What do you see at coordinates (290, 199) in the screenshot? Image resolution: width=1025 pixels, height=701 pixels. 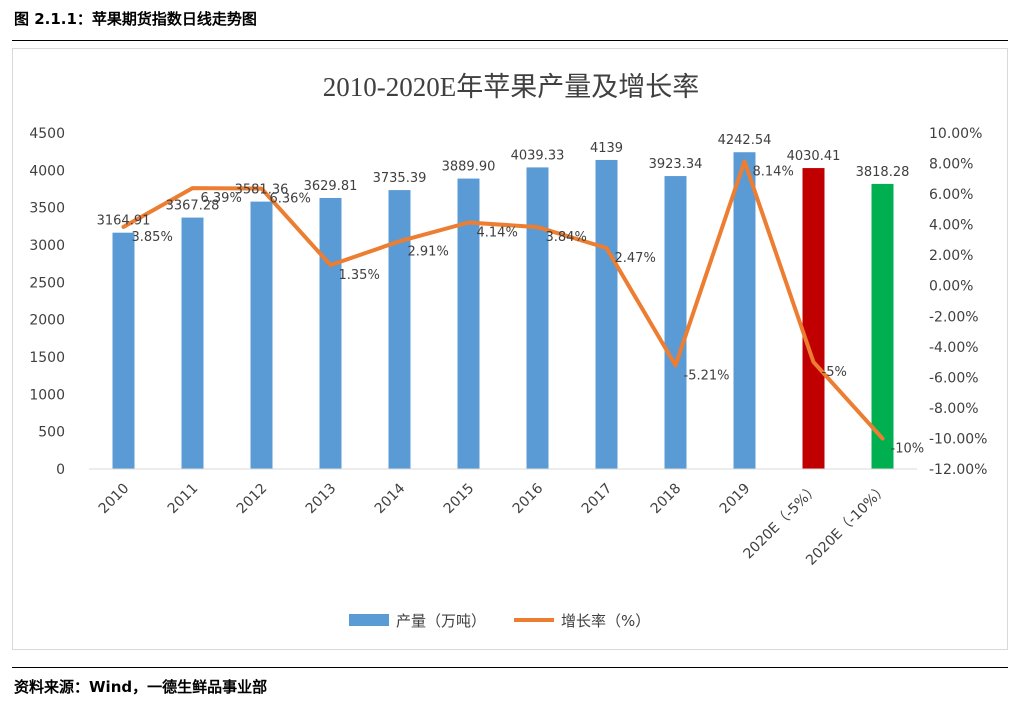 I see `line-data-label: 6.36%` at bounding box center [290, 199].